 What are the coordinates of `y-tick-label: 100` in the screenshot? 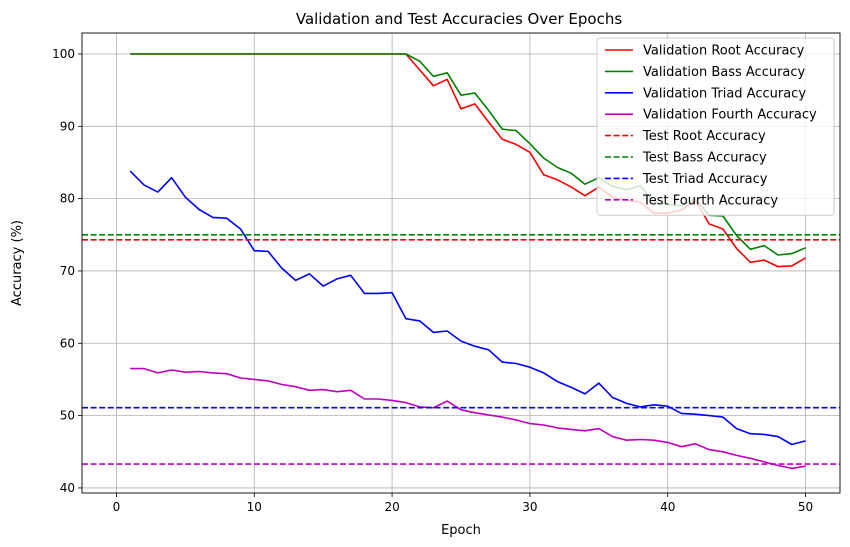 It's located at (63, 54).